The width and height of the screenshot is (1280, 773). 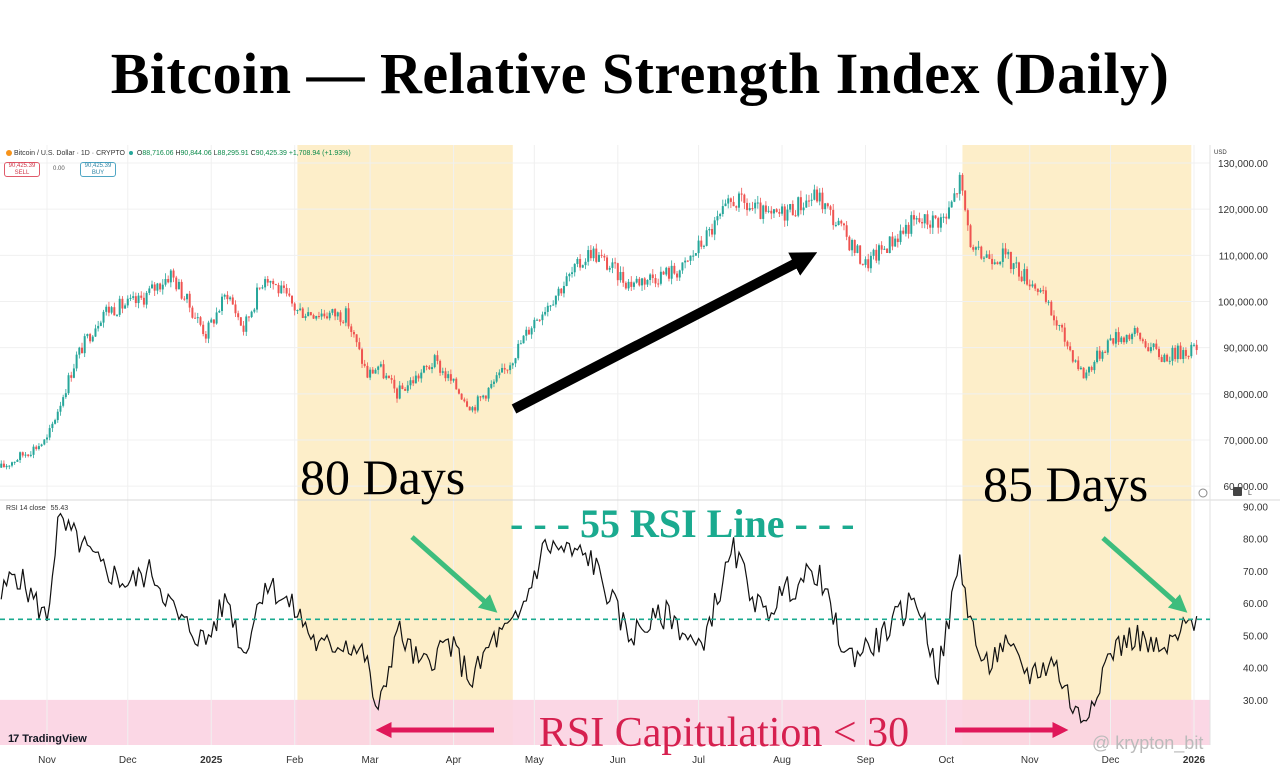 I want to click on time-tick-label: Jul, so click(x=698, y=760).